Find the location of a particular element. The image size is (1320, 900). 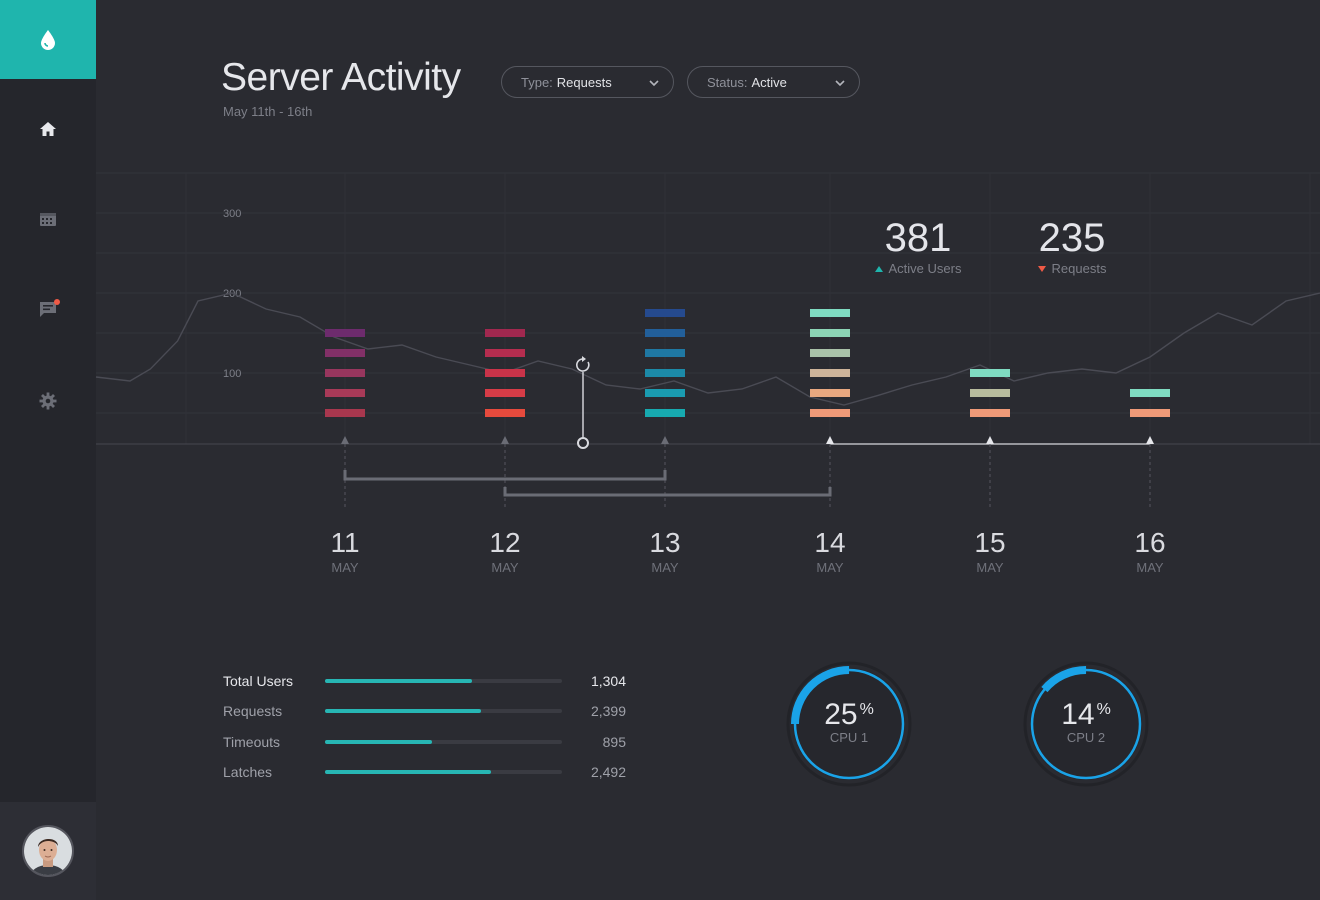

y-tick-label: 100 is located at coordinates (232, 374).